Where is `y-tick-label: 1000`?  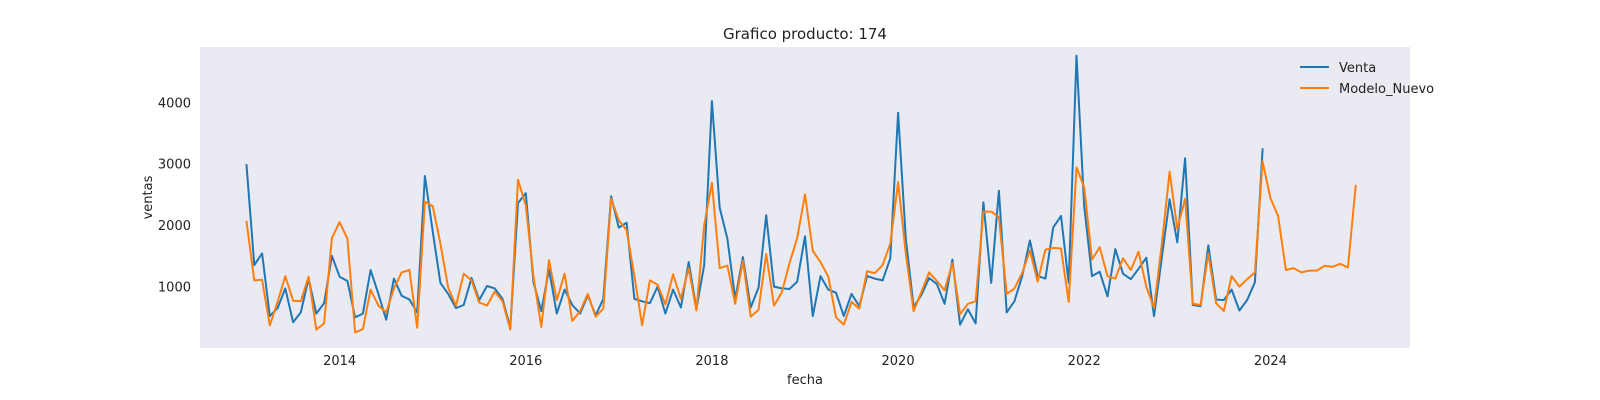
y-tick-label: 1000 is located at coordinates (174, 288).